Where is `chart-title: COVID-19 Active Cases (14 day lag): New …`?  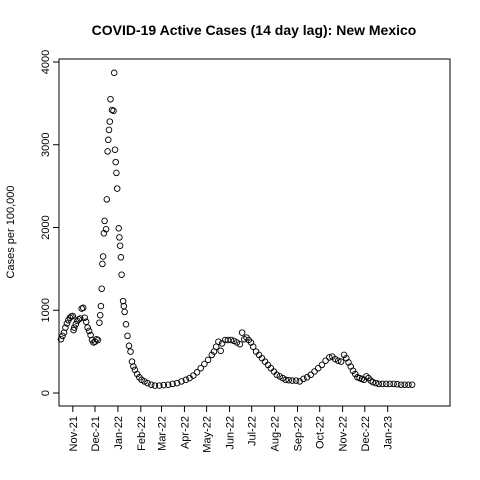
chart-title: COVID-19 Active Cases (14 day lag): New … is located at coordinates (254, 30).